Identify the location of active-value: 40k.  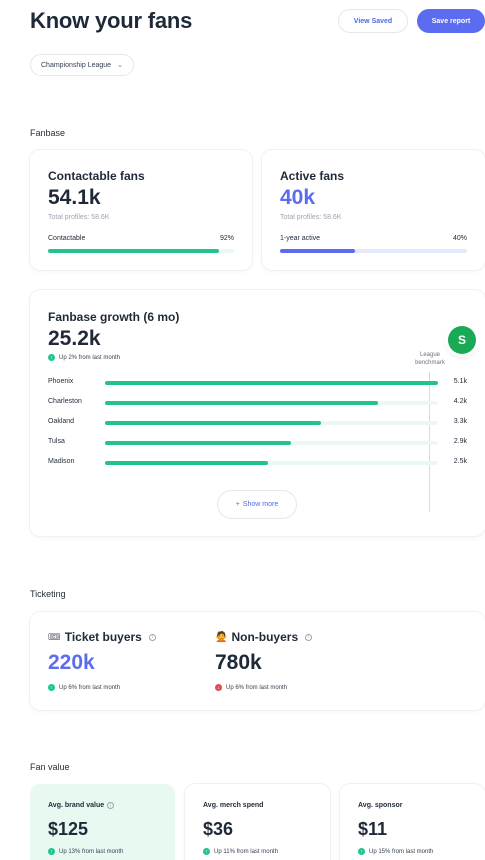
(298, 197).